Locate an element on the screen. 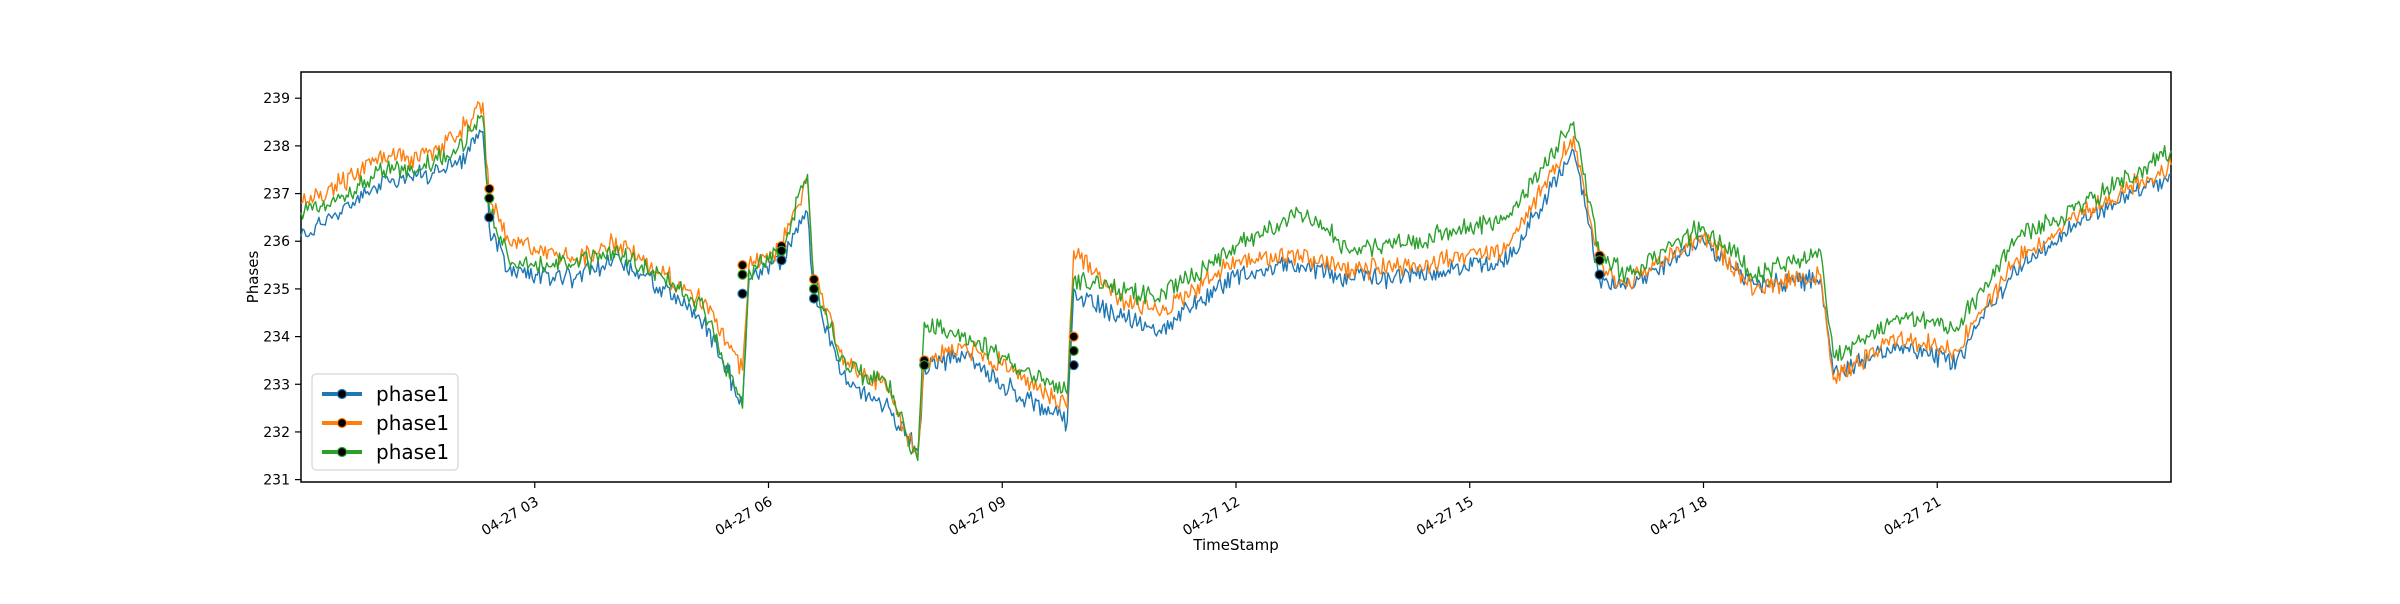 This screenshot has height=604, width=2400. x-tick-label: 04-27 06 is located at coordinates (744, 516).